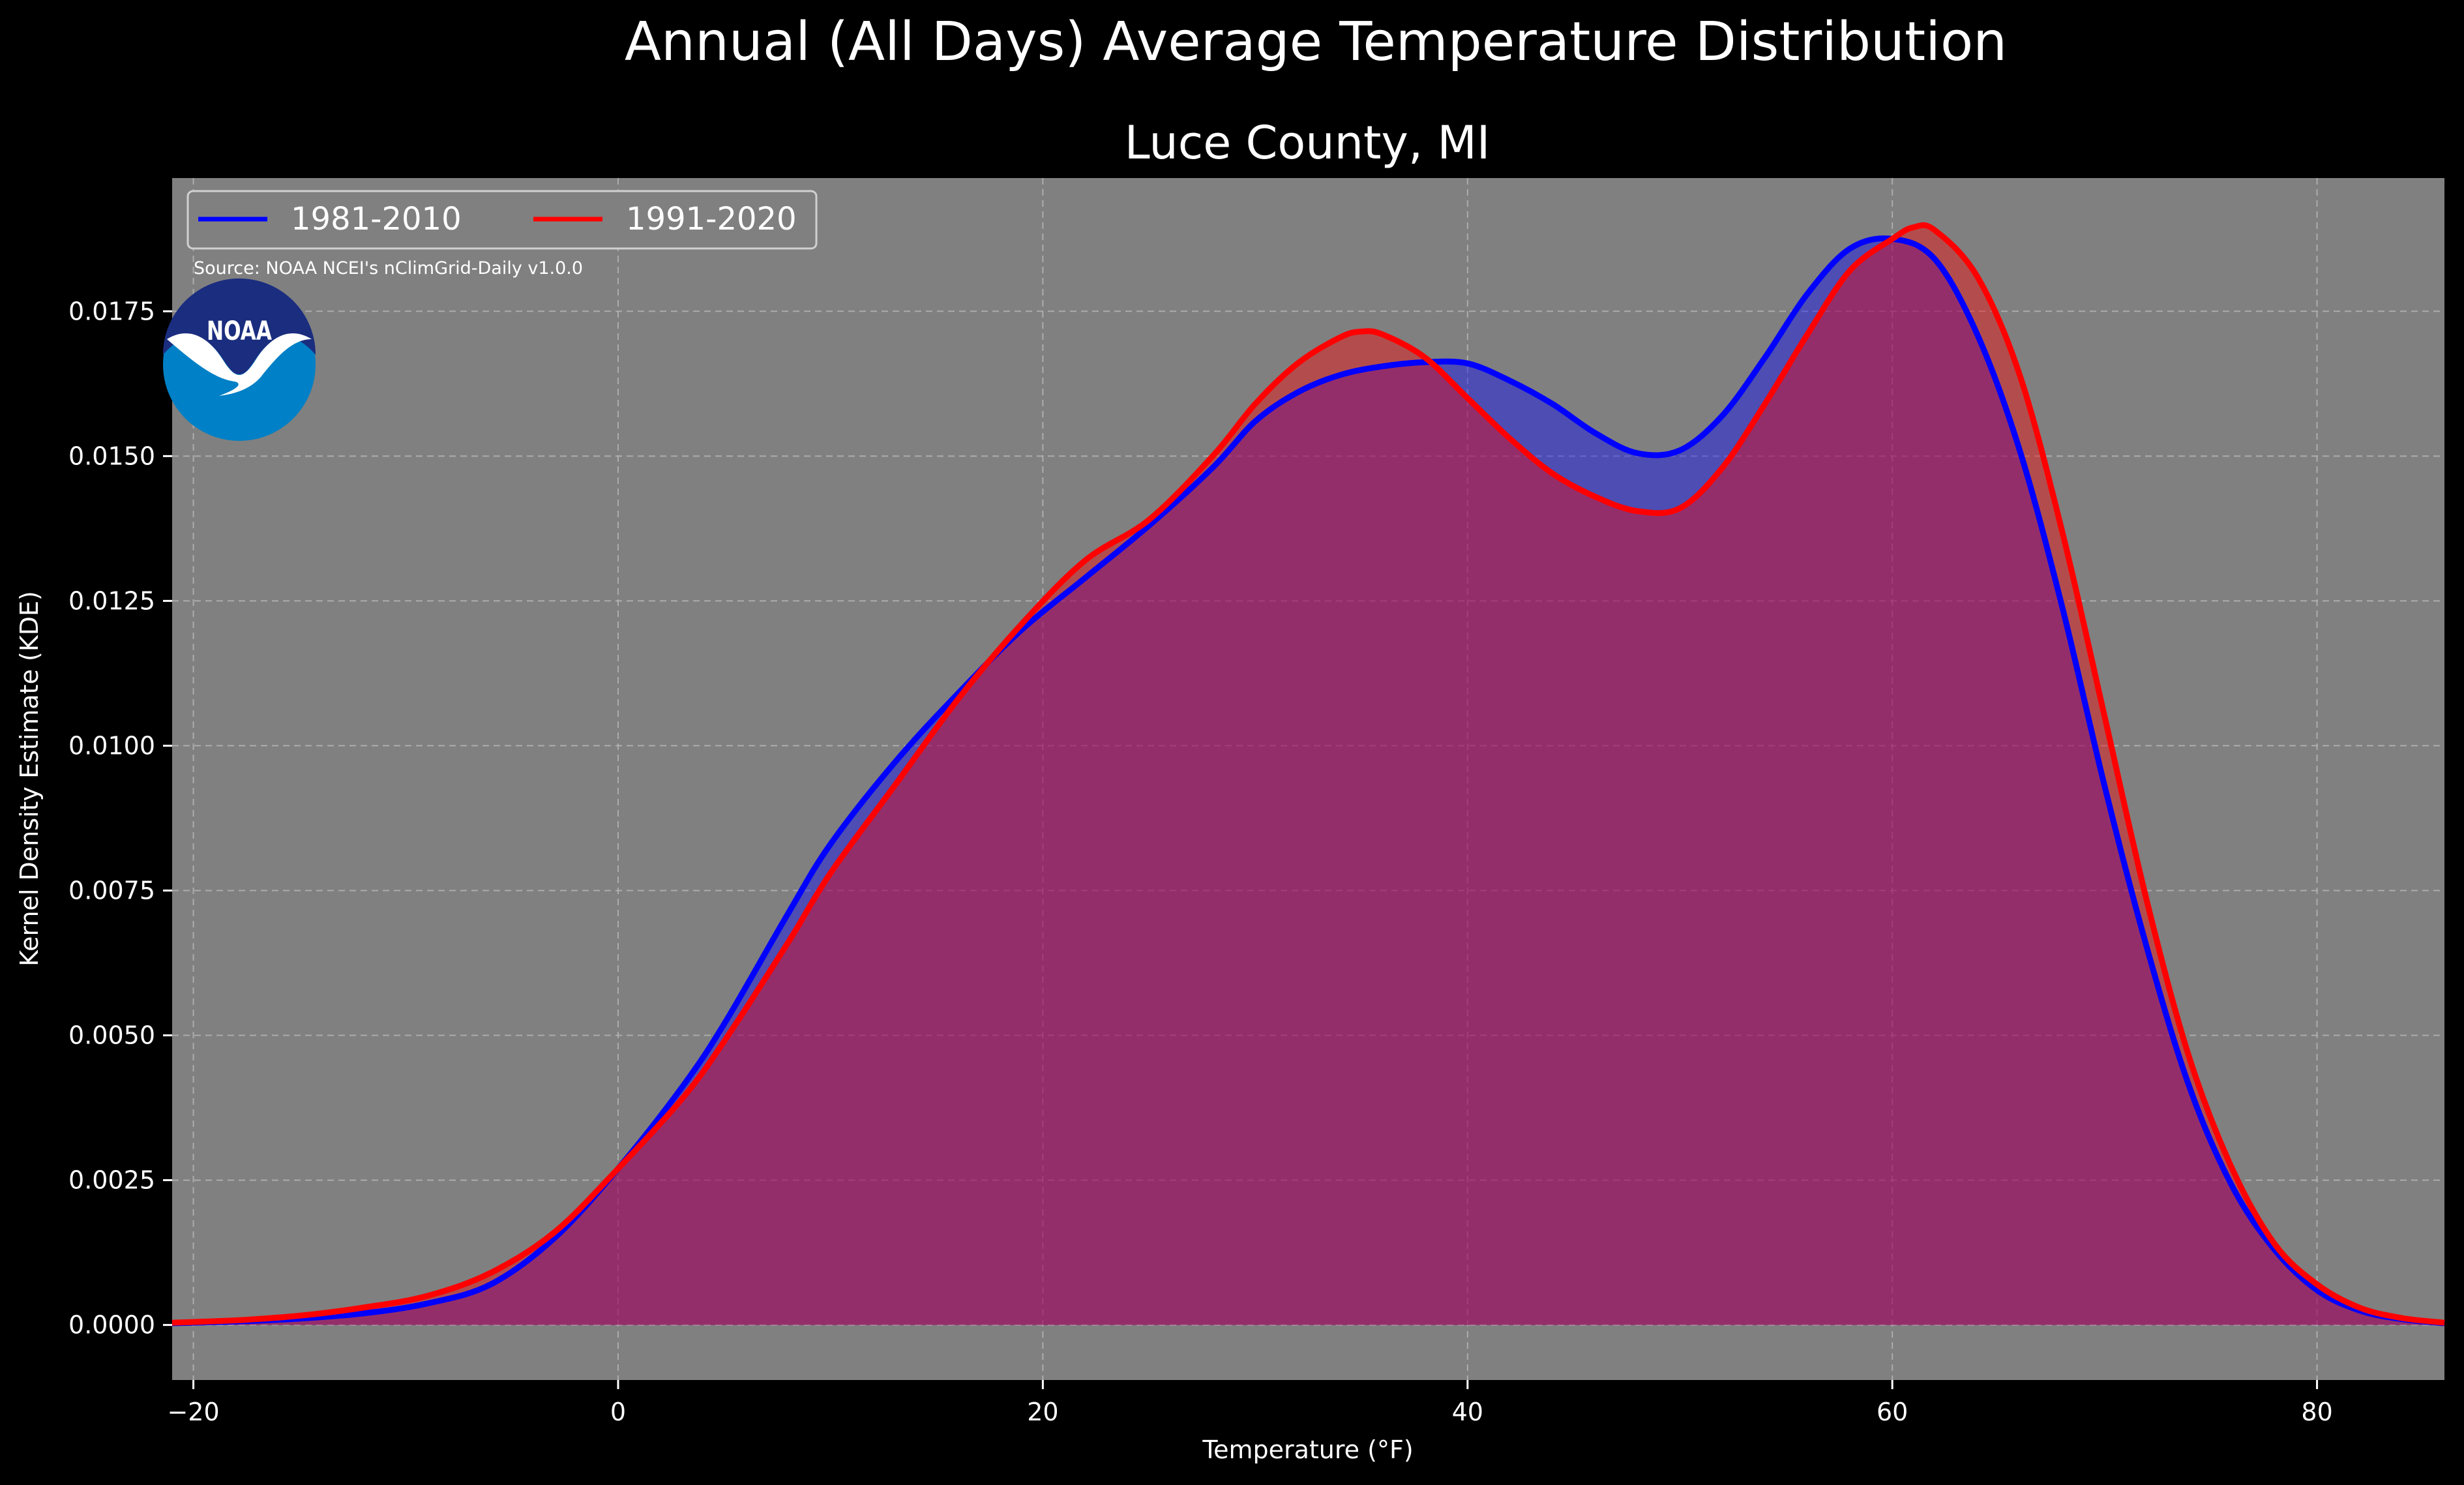 Image resolution: width=2464 pixels, height=1485 pixels. Describe the element at coordinates (111, 1325) in the screenshot. I see `y-tick-label: 0.0000` at that location.